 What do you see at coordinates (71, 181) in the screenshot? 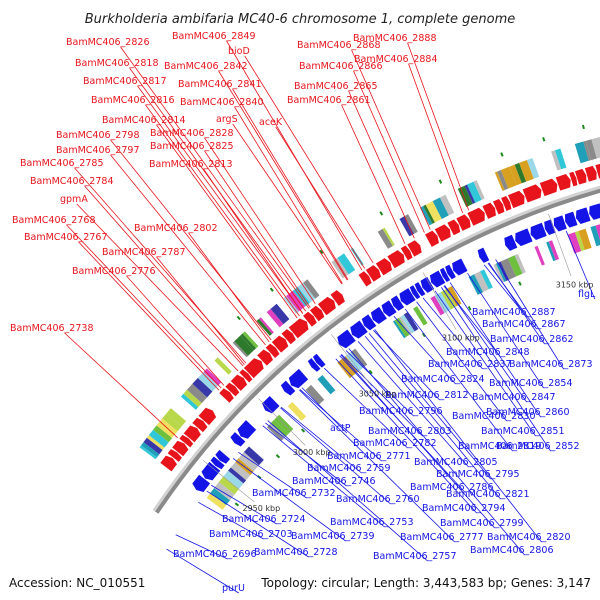
I see `forward-gene-label: BamMC406_2784` at bounding box center [71, 181].